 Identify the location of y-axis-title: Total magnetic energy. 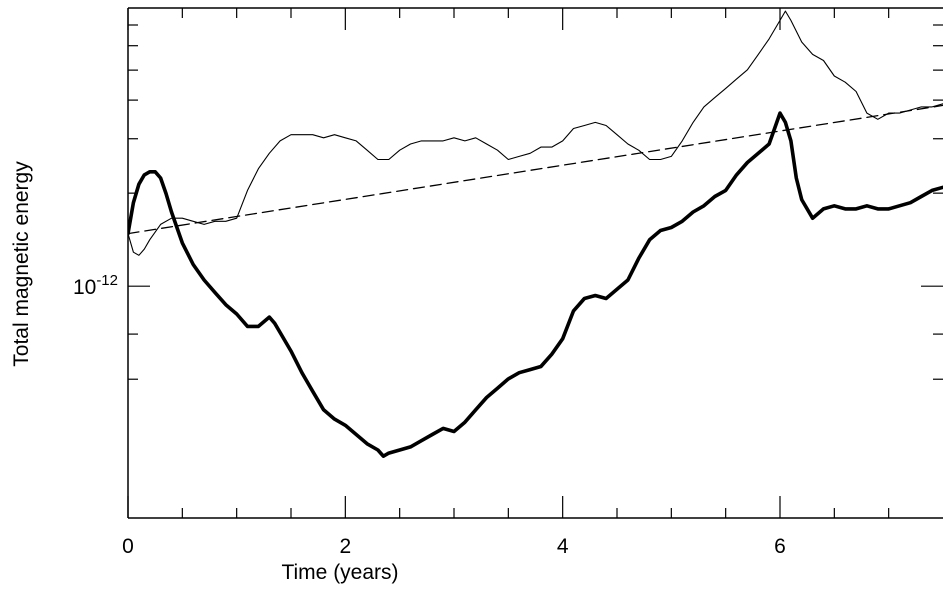
(21, 264).